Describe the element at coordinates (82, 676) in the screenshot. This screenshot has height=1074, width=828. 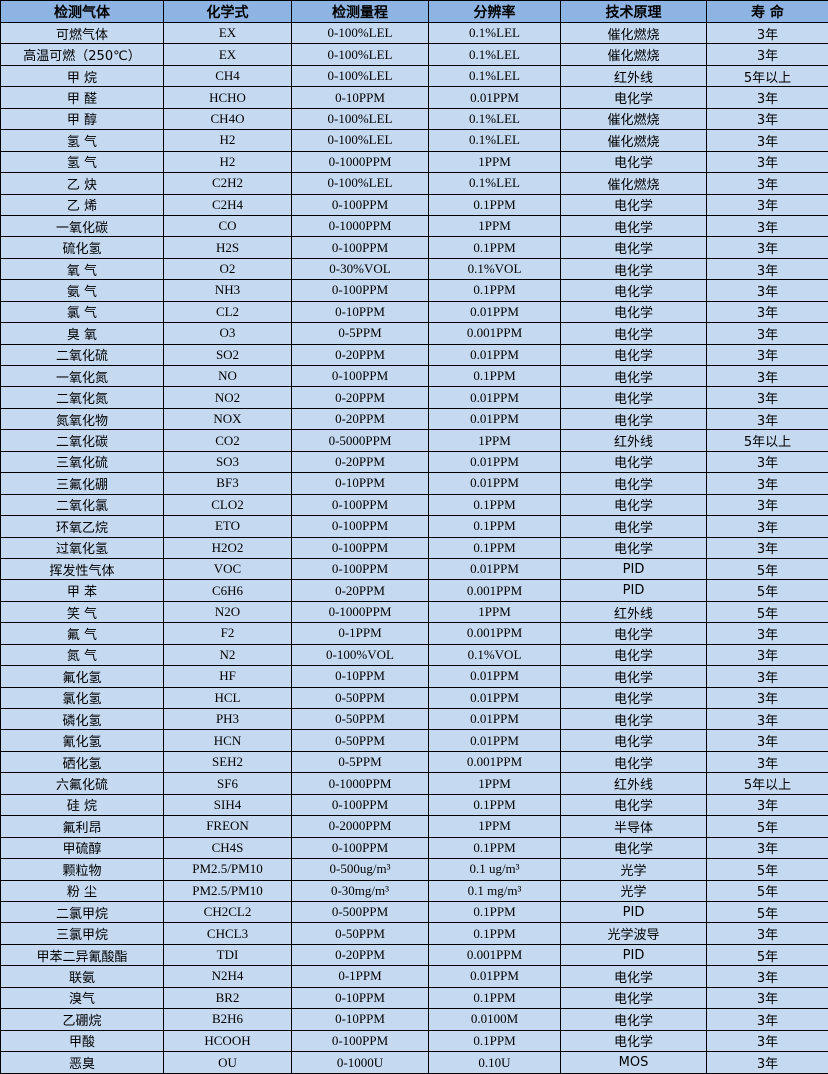
I see `cell-gas: 氟化氢` at that location.